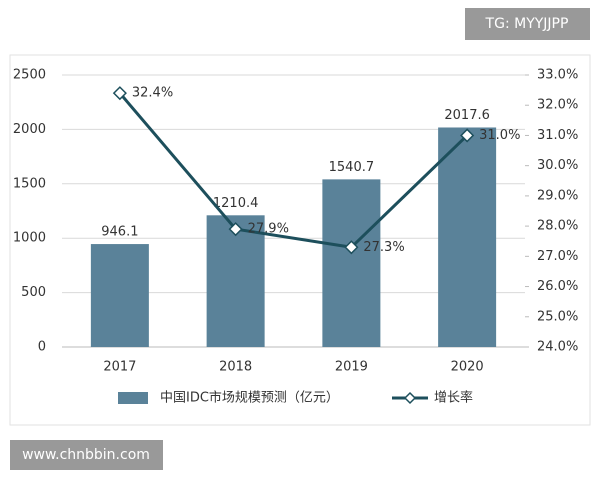 This screenshot has height=480, width=600. Describe the element at coordinates (235, 367) in the screenshot. I see `x-tick-label: 2018` at that location.